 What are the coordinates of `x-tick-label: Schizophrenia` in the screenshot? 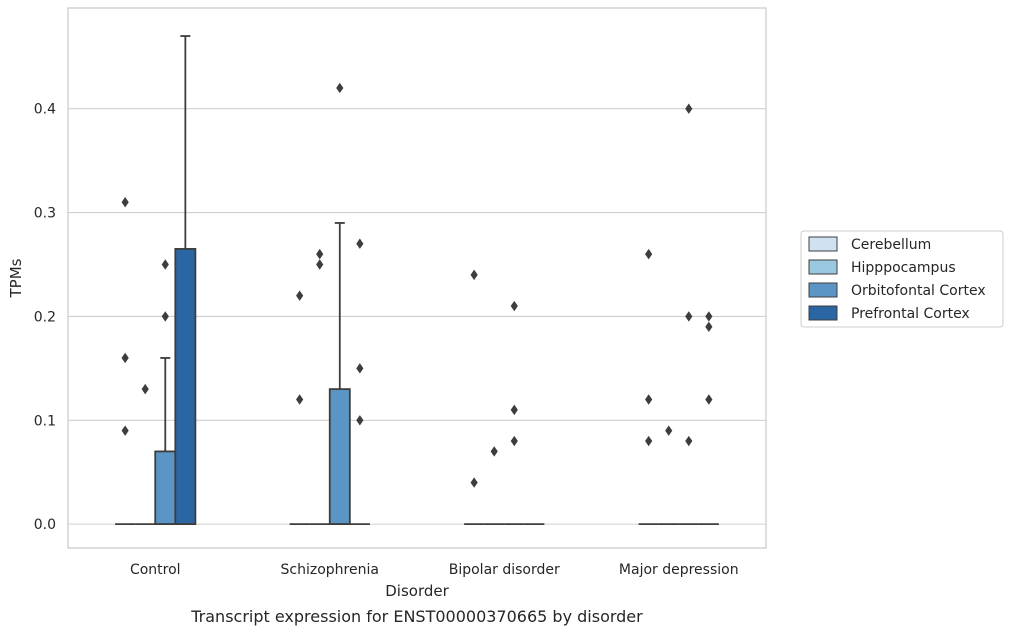 It's located at (330, 570).